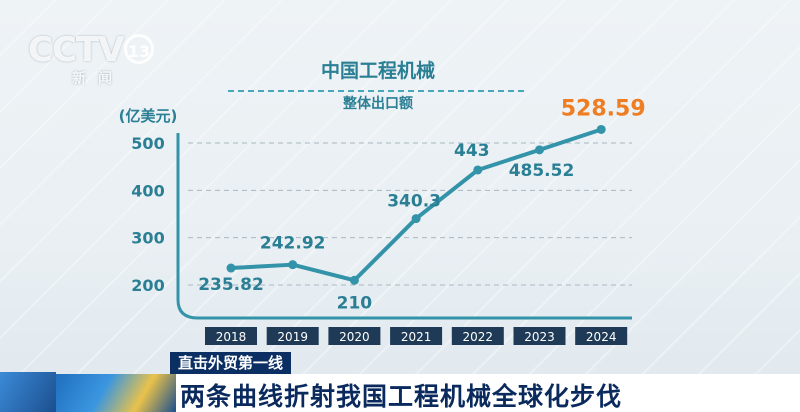 The width and height of the screenshot is (800, 412). I want to click on logo-news-text: 新闻, so click(98, 79).